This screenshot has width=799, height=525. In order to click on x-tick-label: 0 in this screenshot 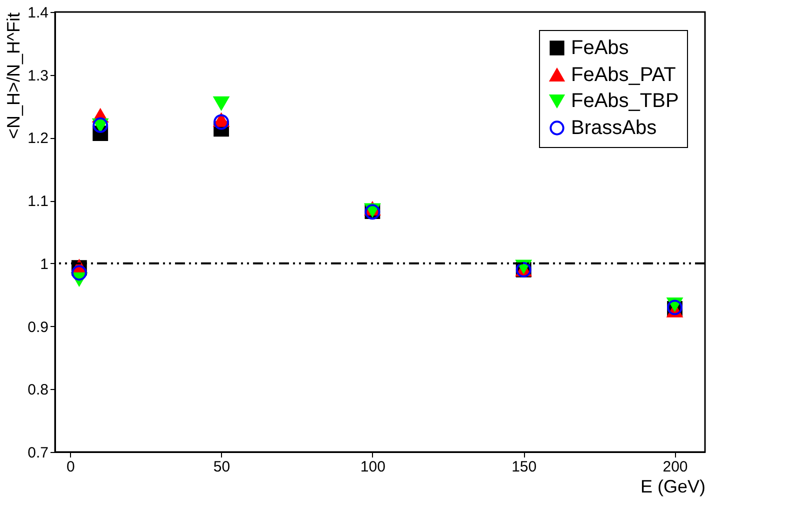, I will do `click(70, 467)`.